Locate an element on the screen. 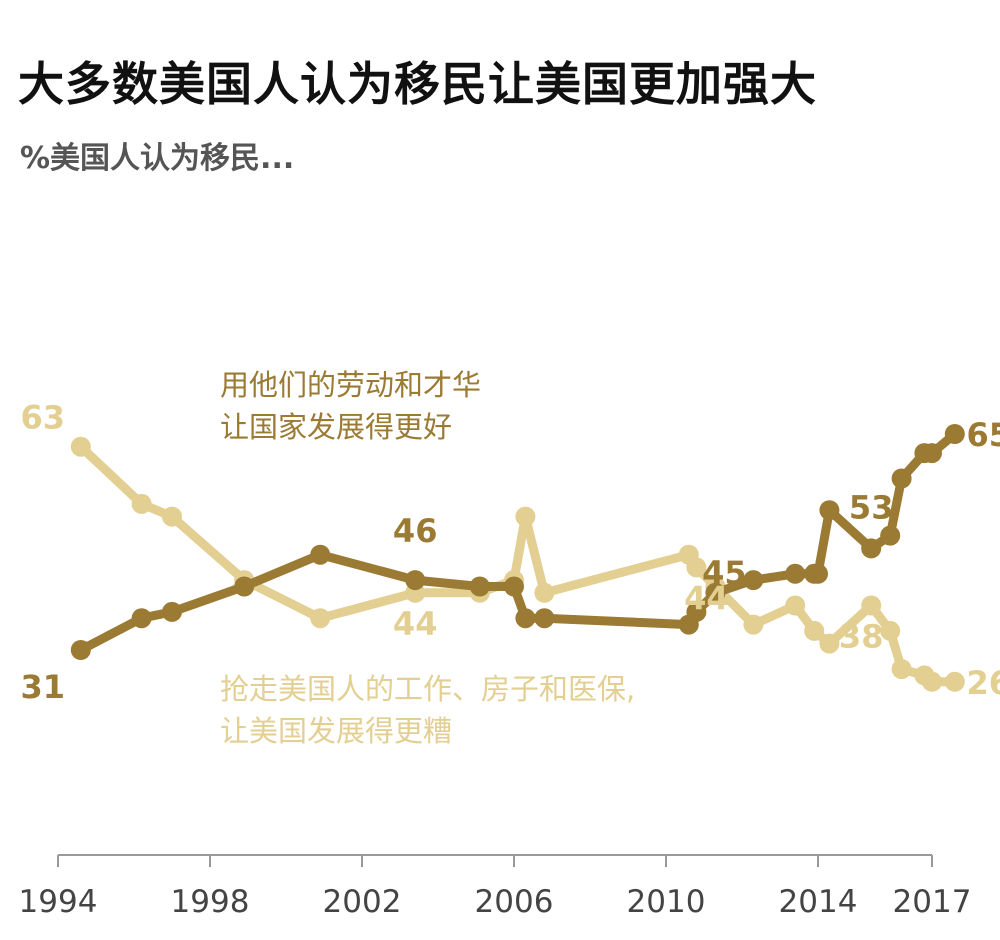  data-label-1-3: 38 is located at coordinates (861, 637).